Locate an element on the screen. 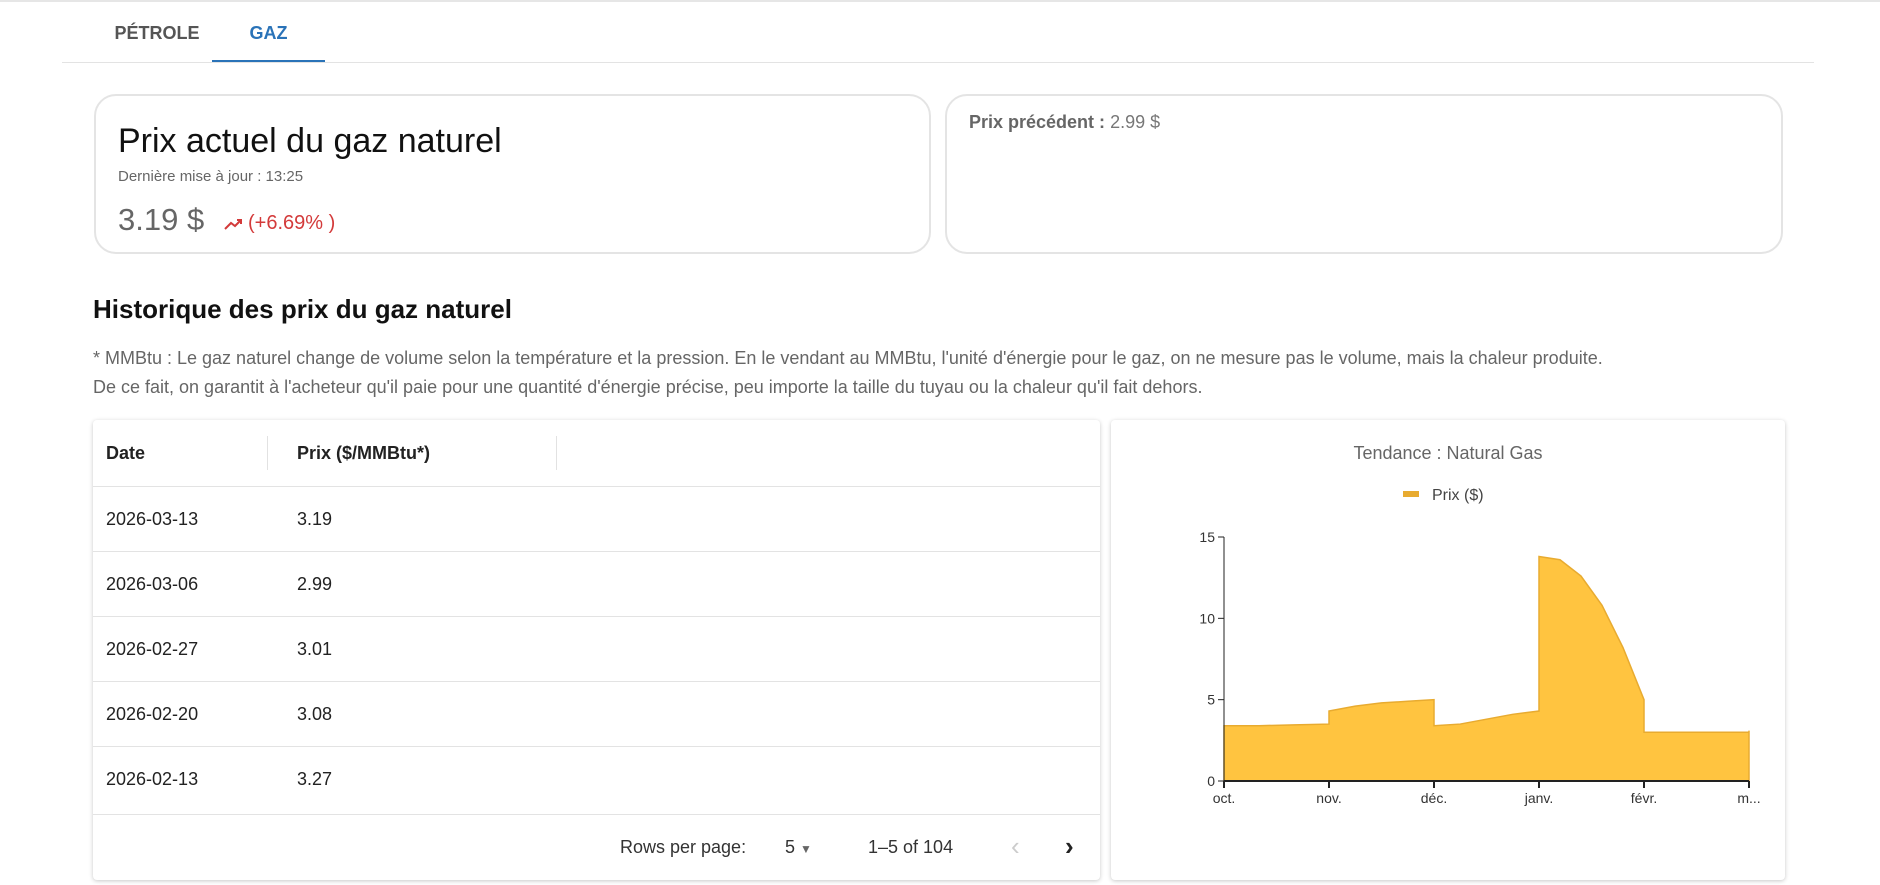  tab-gaz: GAZ is located at coordinates (268, 32).